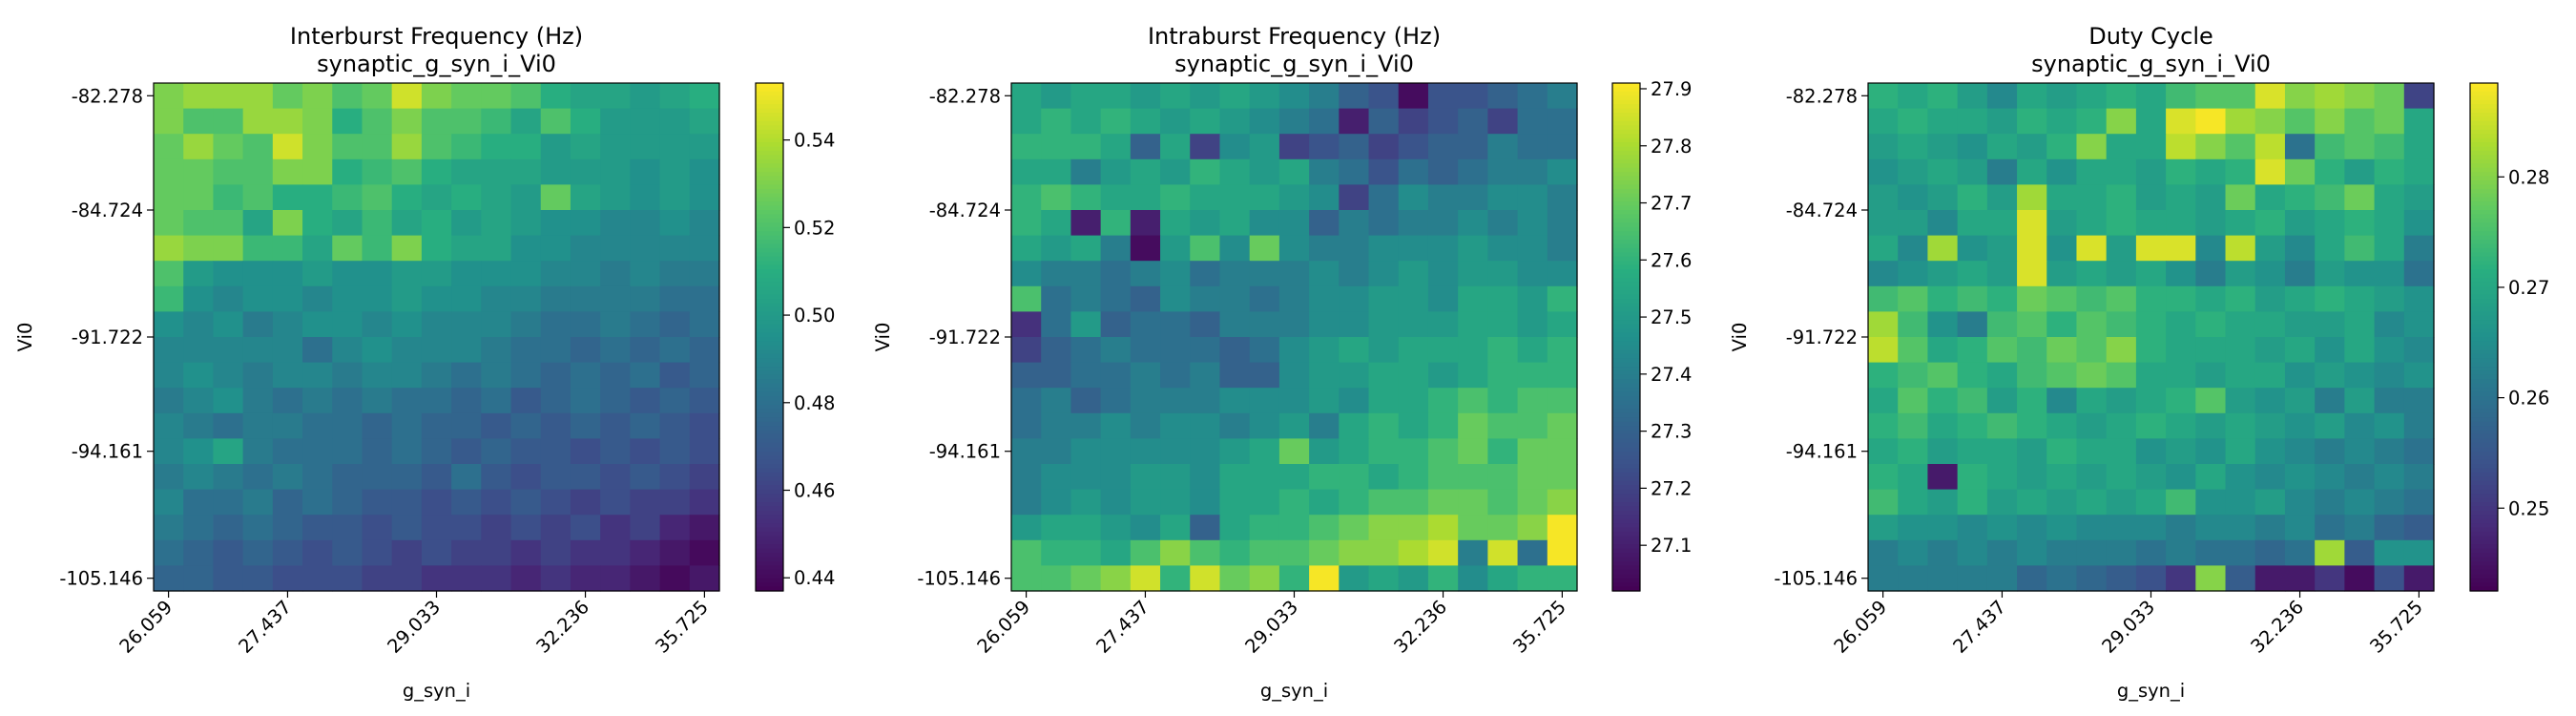  I want to click on chart-subtitle: synaptic_g_syn_i_Vi0, so click(1294, 64).